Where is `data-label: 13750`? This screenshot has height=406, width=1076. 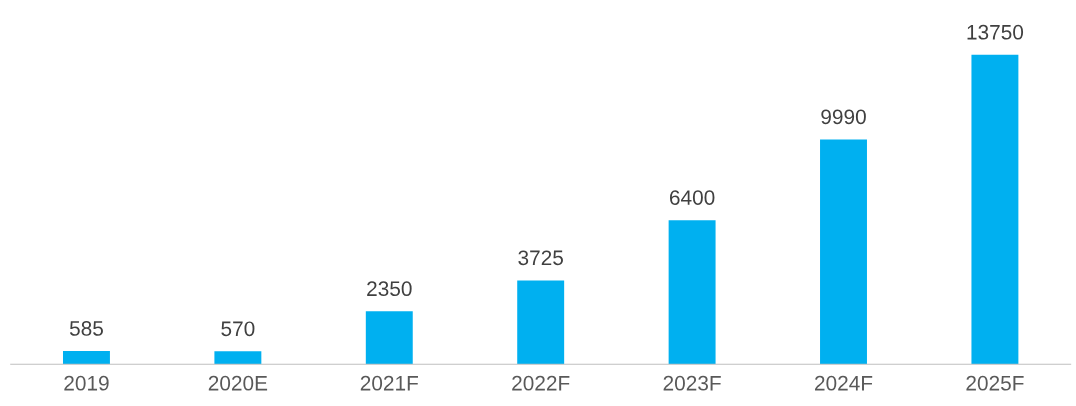 data-label: 13750 is located at coordinates (995, 32).